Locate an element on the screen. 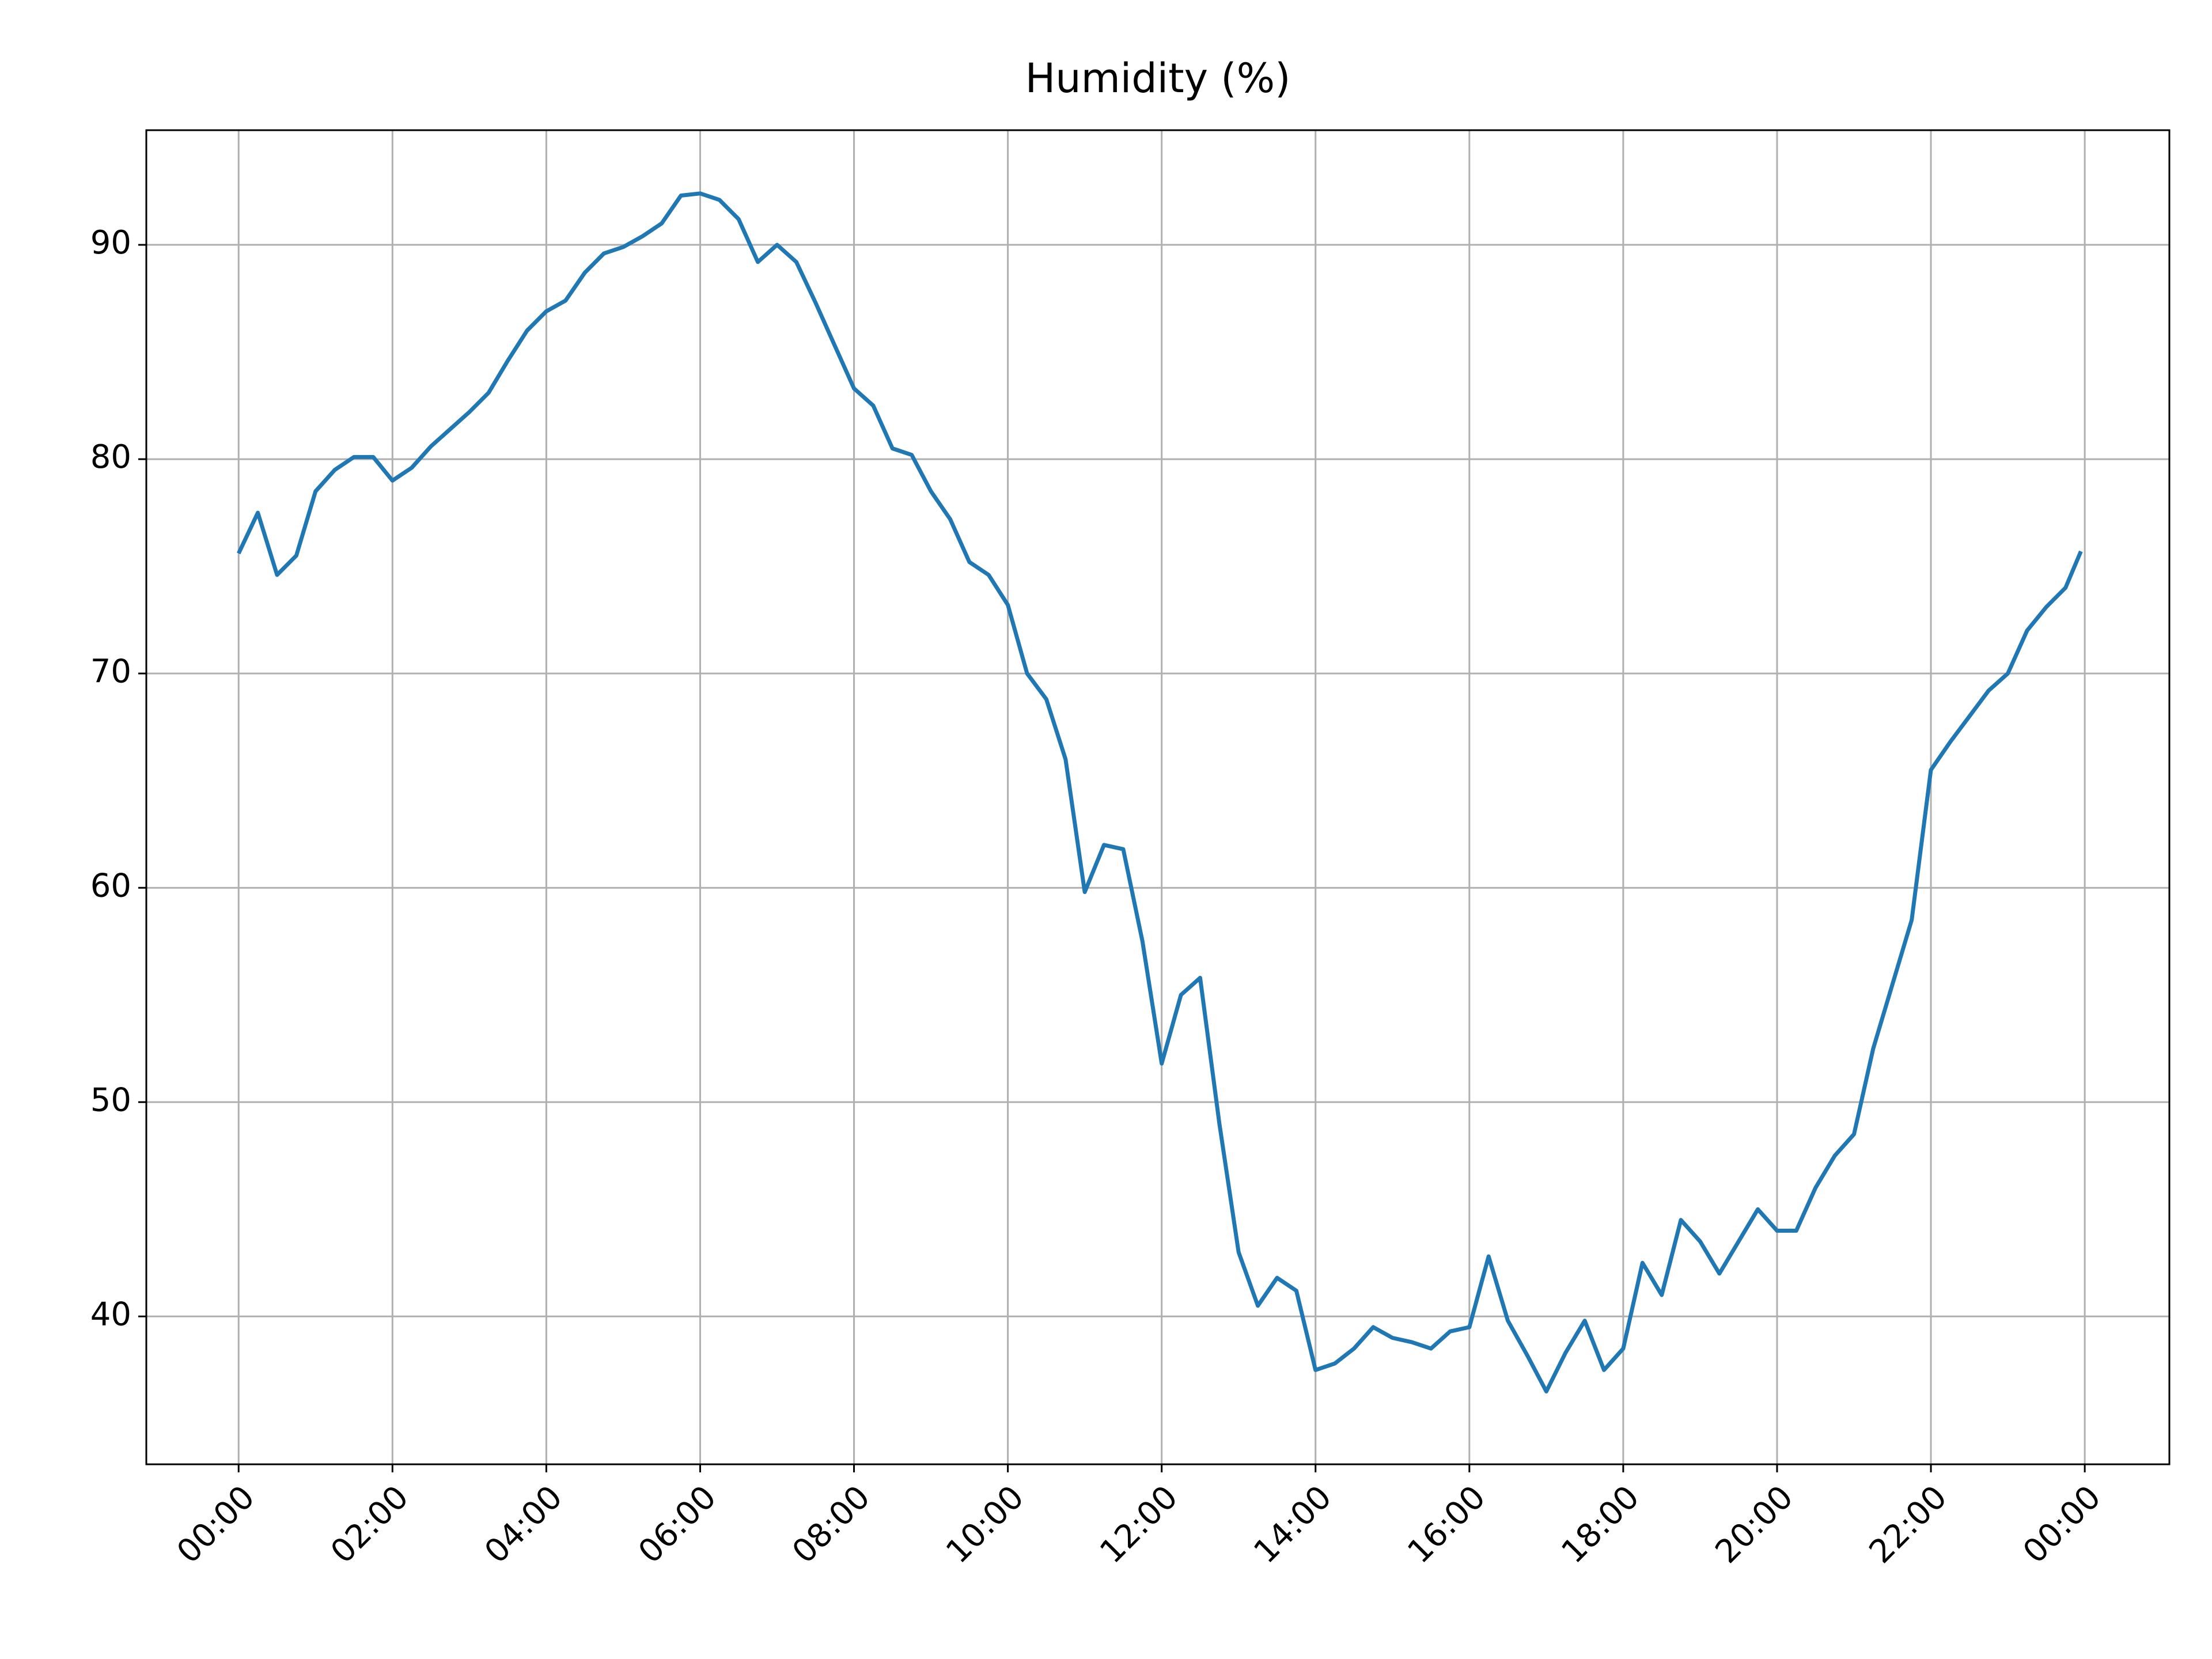 This screenshot has width=2212, height=1659. y-tick-label: 80 is located at coordinates (110, 457).